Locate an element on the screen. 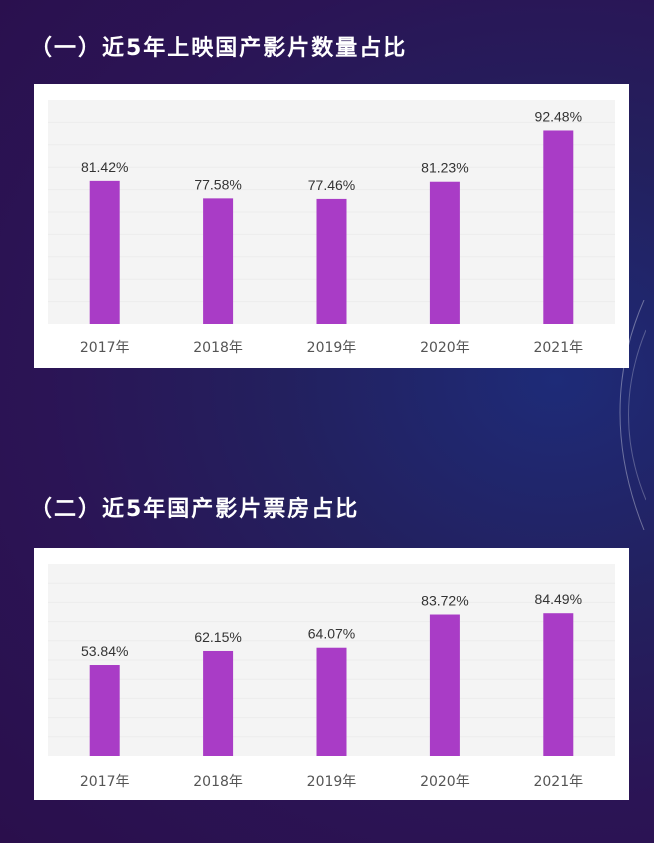  chart2-tick-1: 2018年 is located at coordinates (218, 782).